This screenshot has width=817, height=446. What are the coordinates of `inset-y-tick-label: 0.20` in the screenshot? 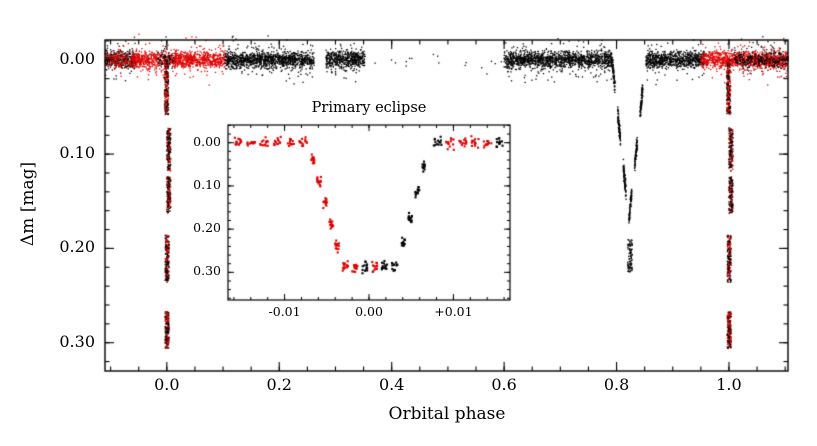 It's located at (207, 228).